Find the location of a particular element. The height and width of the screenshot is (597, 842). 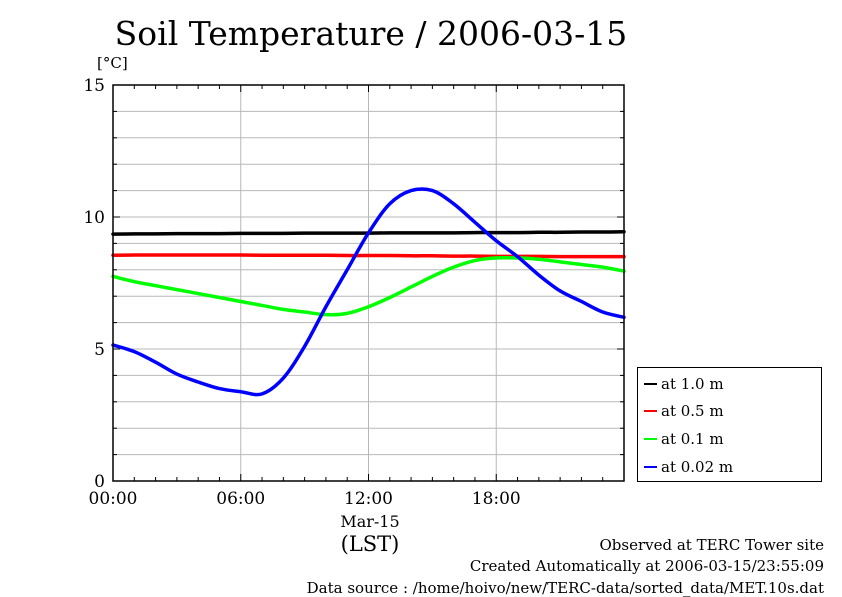

legend-swatch-05m is located at coordinates (650, 411).